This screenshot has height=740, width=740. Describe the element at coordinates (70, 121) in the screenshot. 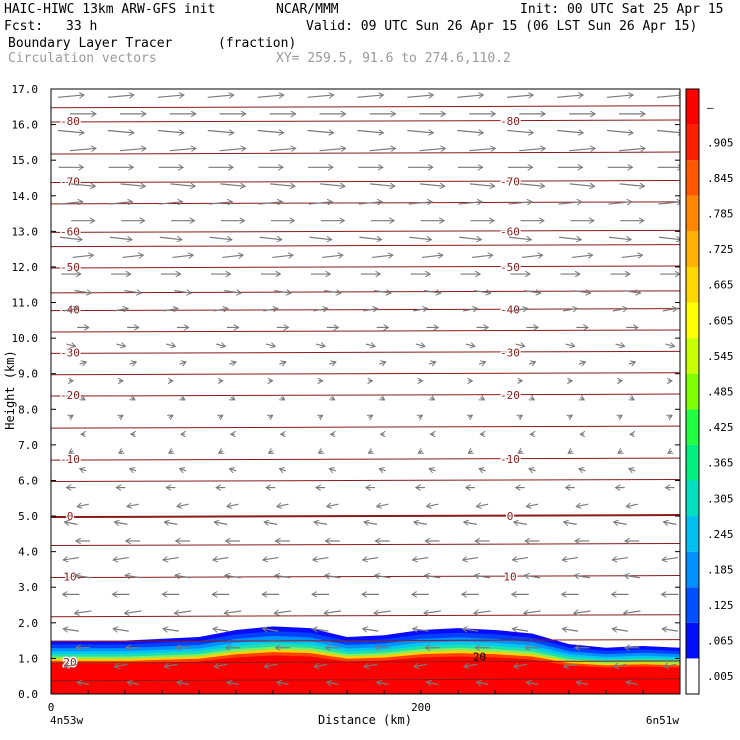

I see `isotherm-label: -80` at that location.